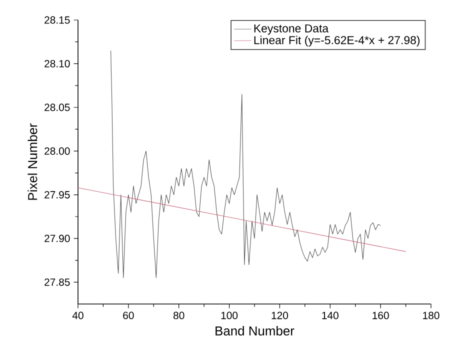 Image resolution: width=474 pixels, height=351 pixels. Describe the element at coordinates (380, 316) in the screenshot. I see `x-tick-label: 160` at that location.